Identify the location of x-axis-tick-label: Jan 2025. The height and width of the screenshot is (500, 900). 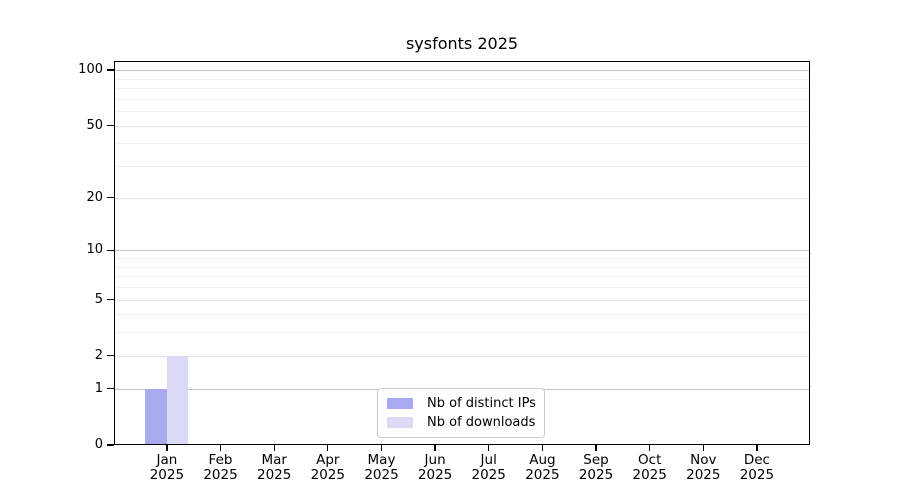
(167, 468).